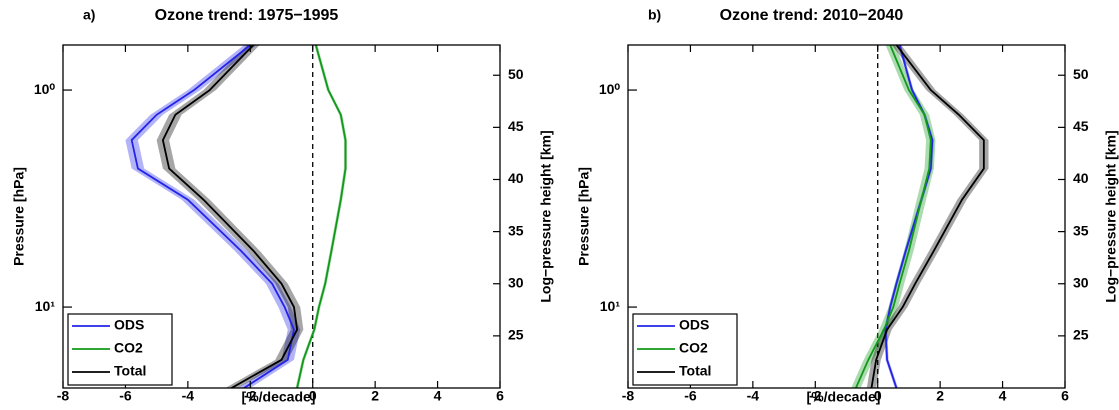 This screenshot has width=1119, height=410. I want to click on panel-label: b), so click(654, 15).